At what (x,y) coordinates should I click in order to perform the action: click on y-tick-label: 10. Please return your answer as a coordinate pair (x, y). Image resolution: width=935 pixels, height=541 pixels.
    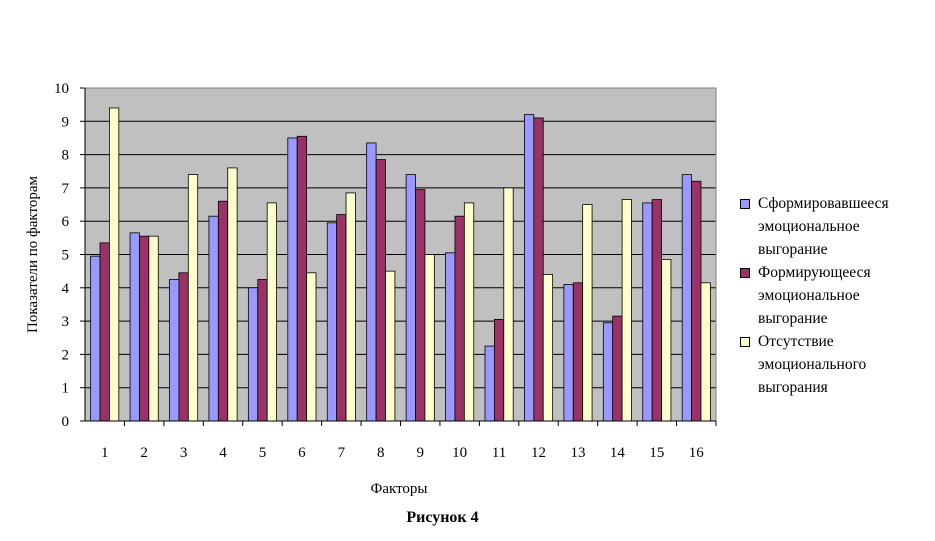
    Looking at the image, I should click on (61, 89).